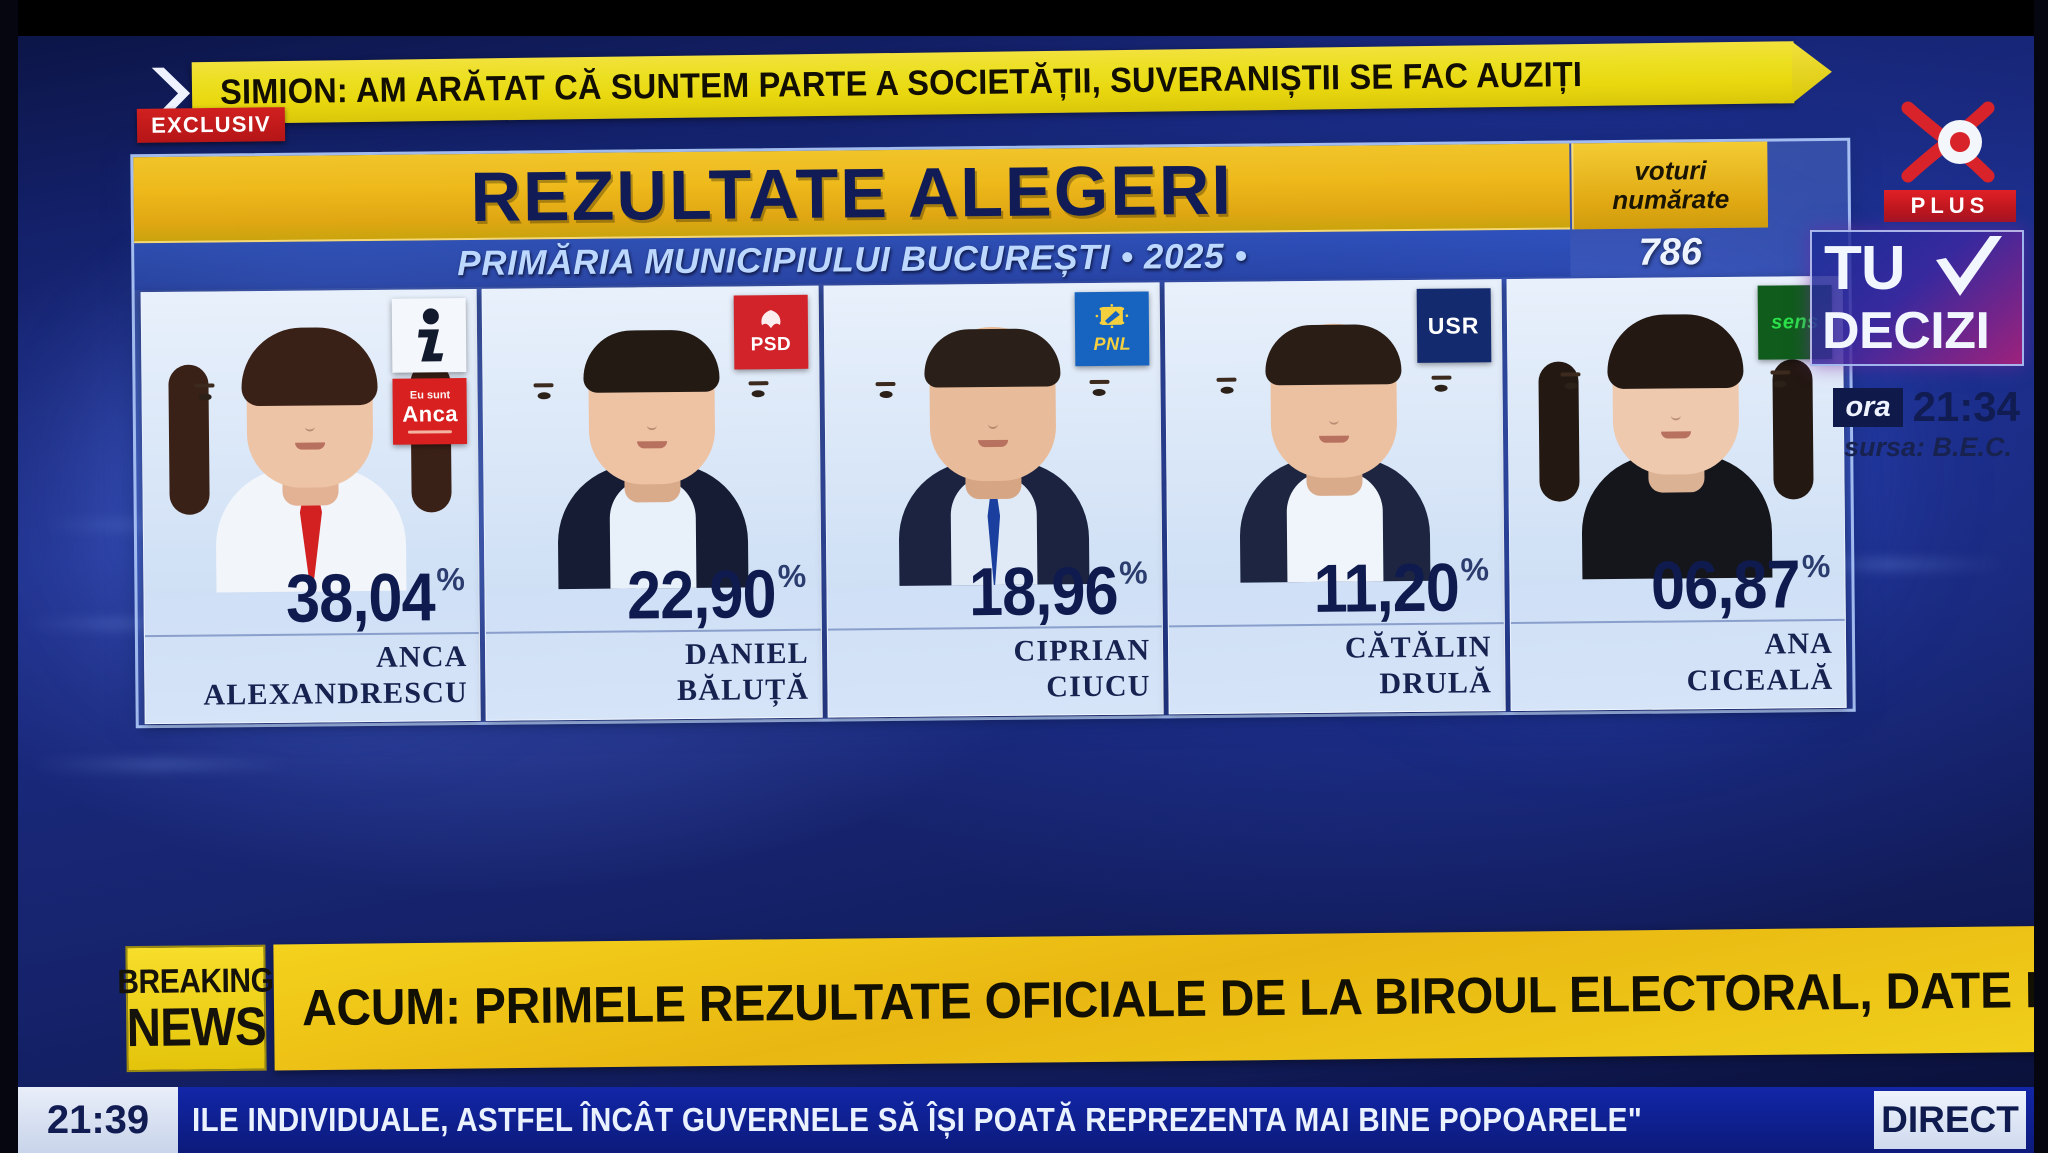  I want to click on candidate-portrait: PNL, so click(993, 435).